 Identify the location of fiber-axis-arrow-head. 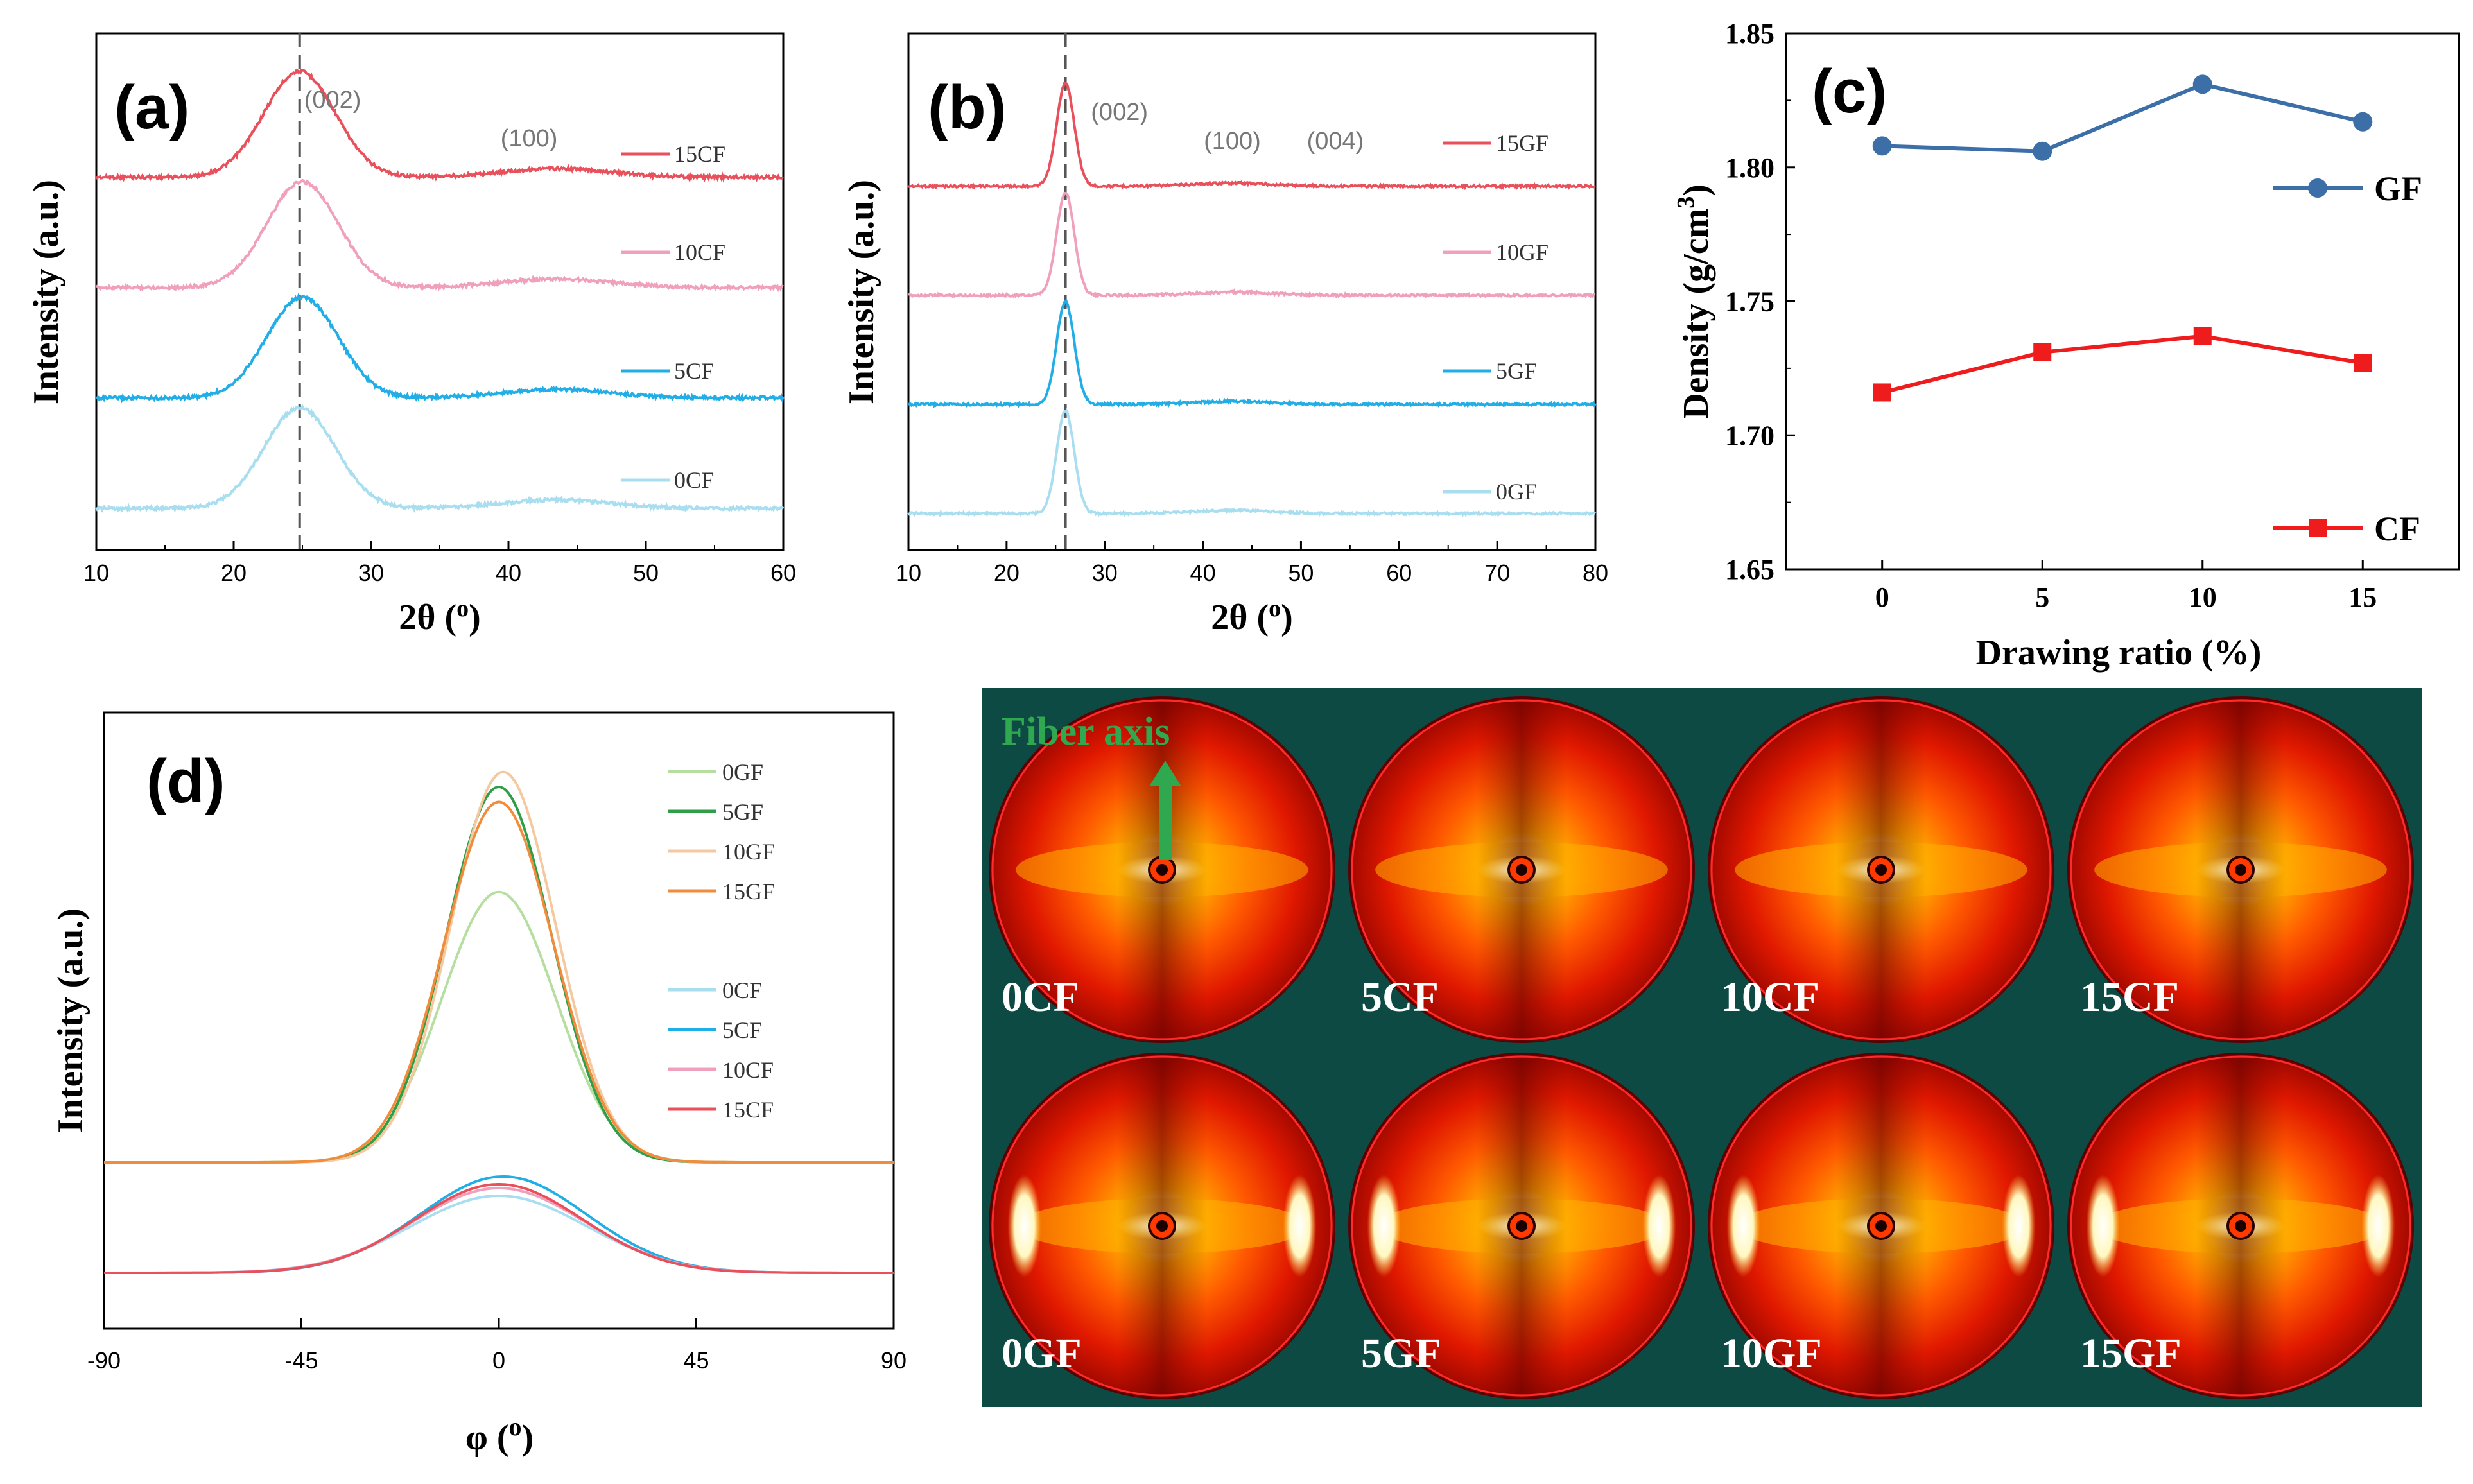
(1165, 773).